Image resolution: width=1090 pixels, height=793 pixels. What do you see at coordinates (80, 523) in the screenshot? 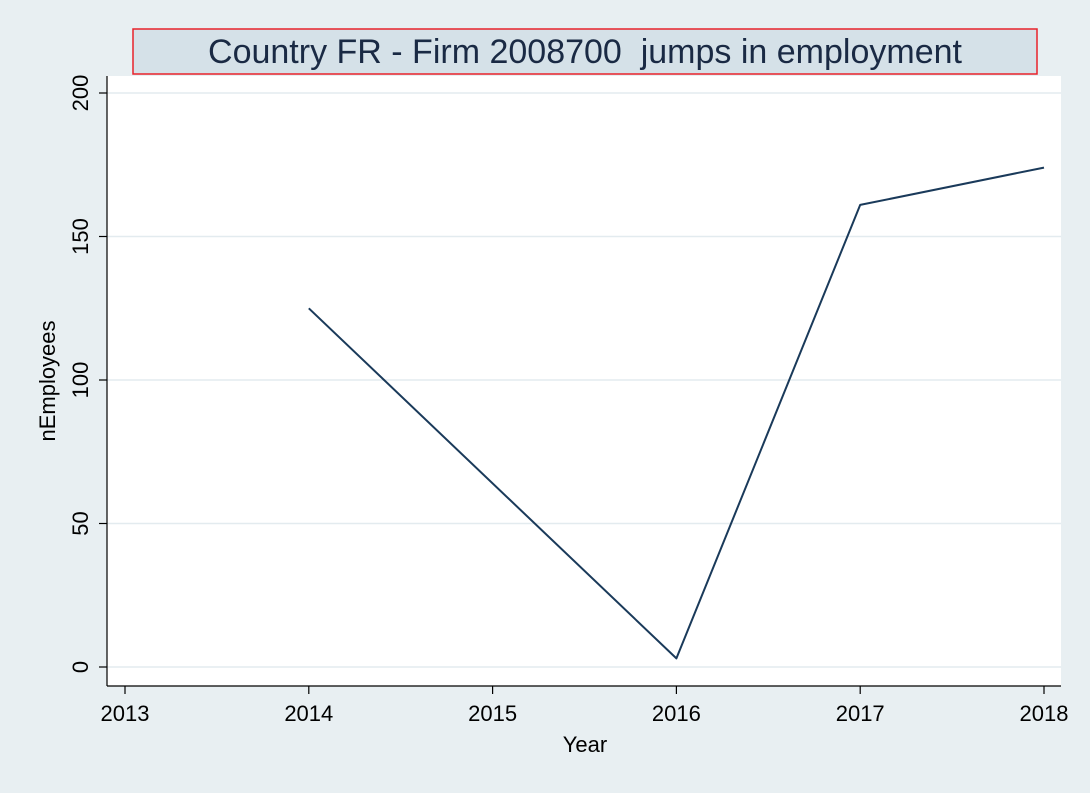
I see `y-tick-label: 50` at bounding box center [80, 523].